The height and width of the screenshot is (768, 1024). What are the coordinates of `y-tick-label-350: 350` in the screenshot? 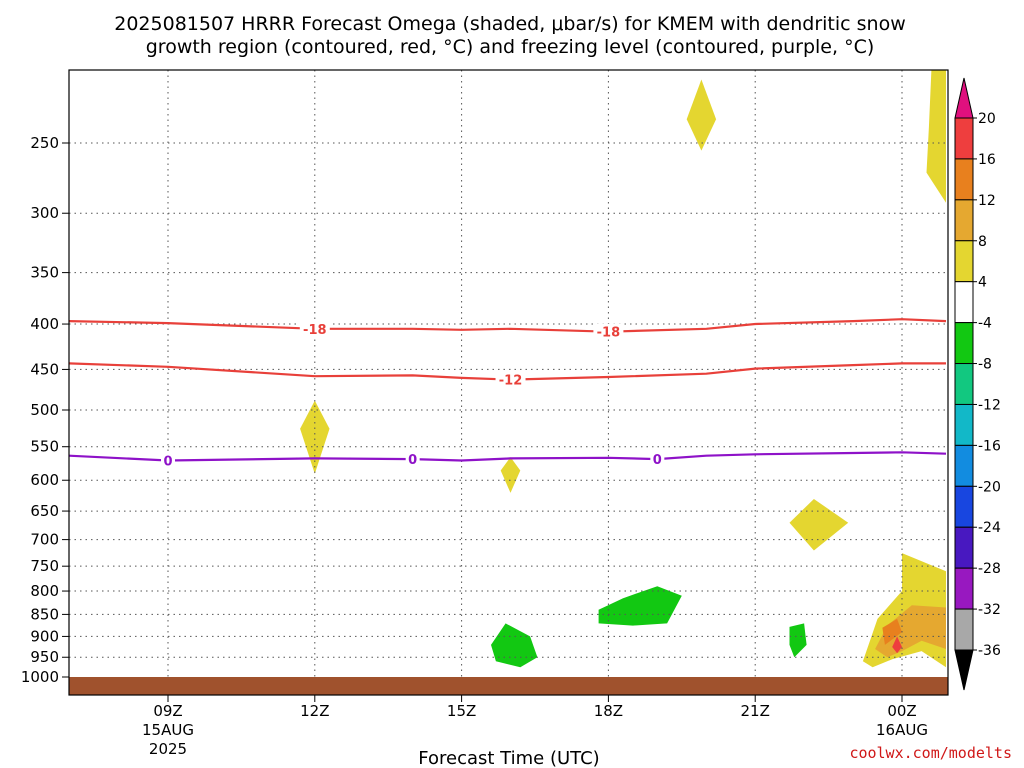 It's located at (44, 273).